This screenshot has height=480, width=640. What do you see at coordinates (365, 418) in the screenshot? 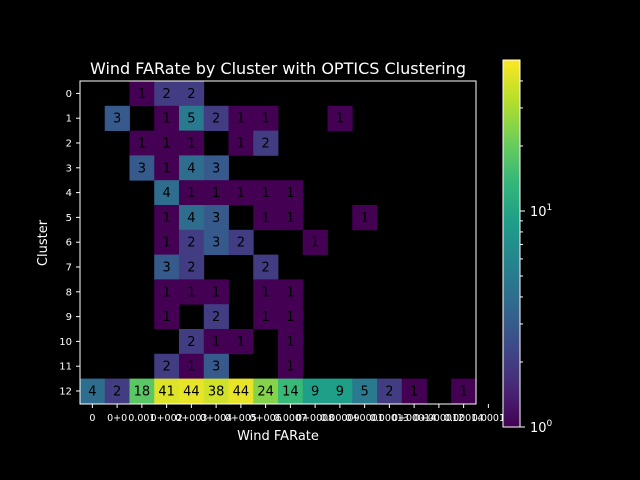
I see `x-tick-label: 0+0001` at bounding box center [365, 418].